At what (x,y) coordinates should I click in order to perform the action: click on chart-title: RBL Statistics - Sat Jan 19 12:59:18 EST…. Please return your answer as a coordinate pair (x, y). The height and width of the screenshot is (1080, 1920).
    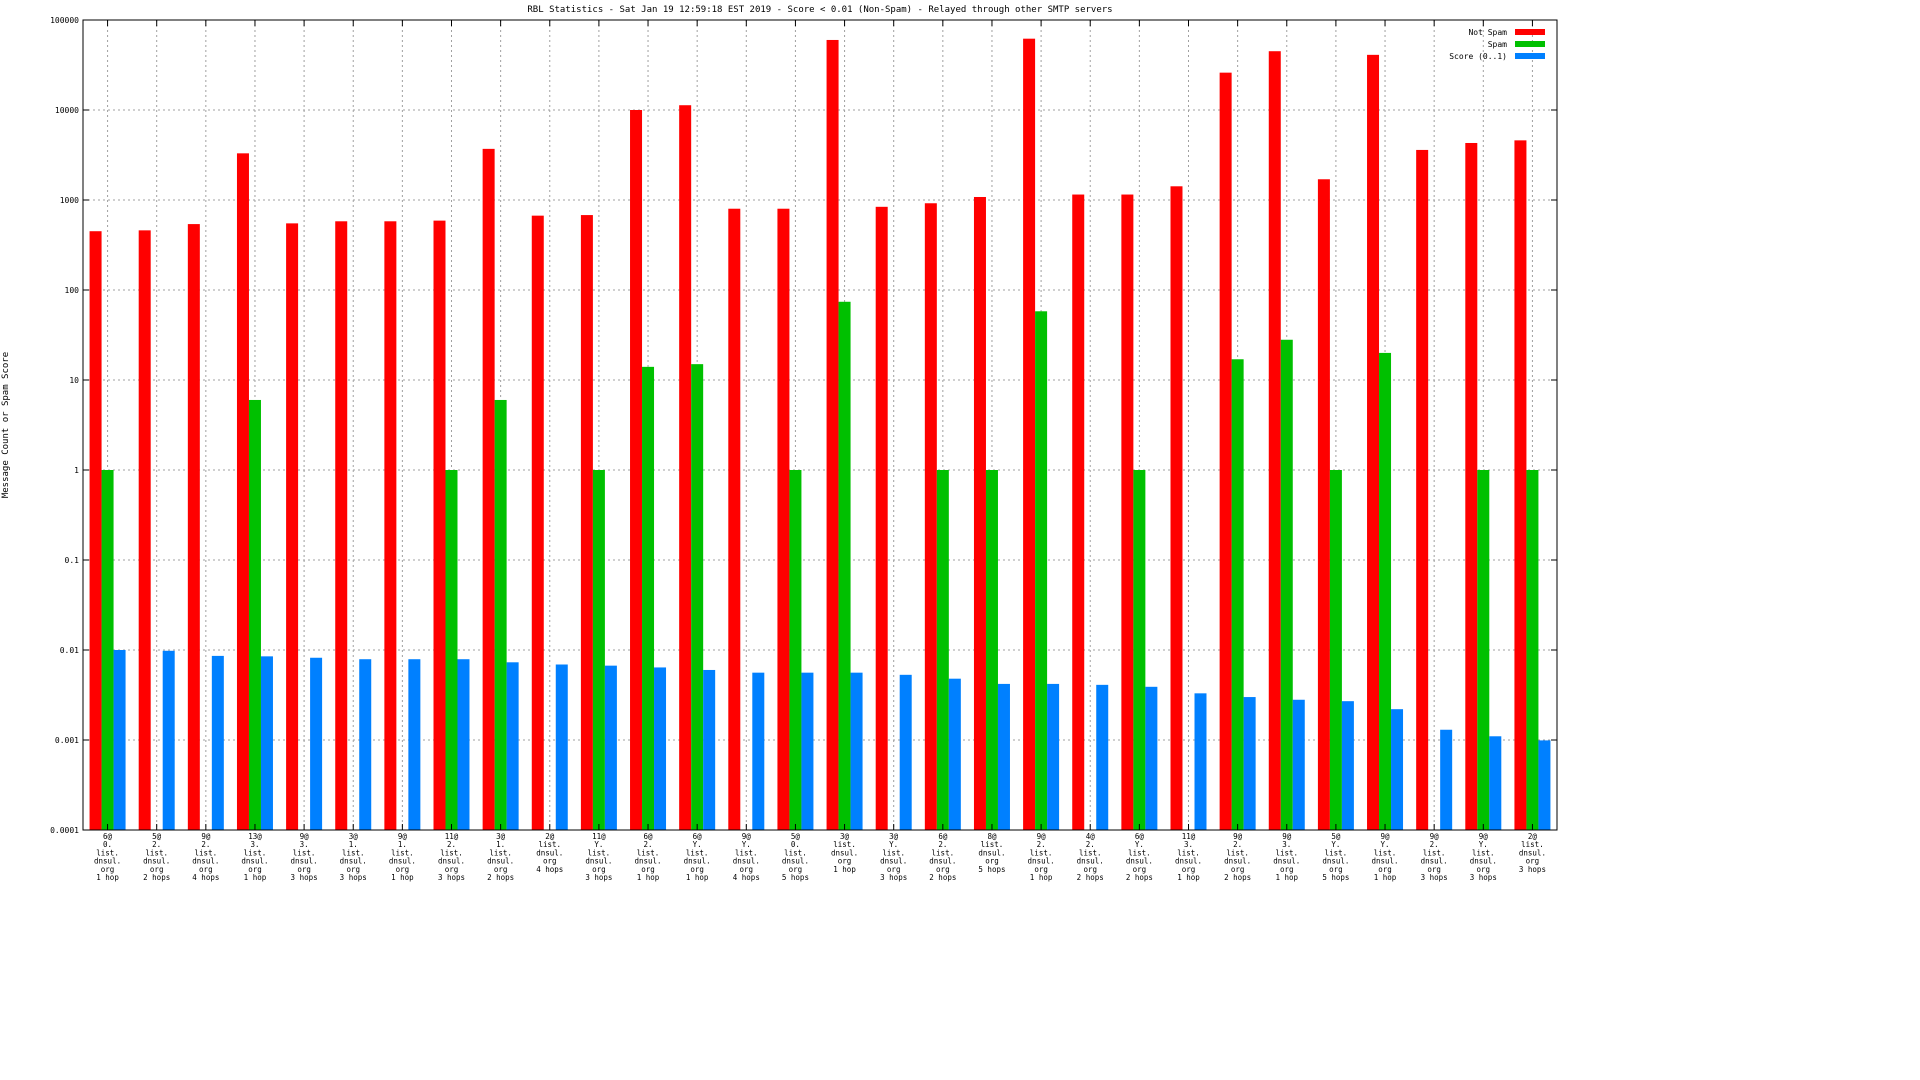
    Looking at the image, I should click on (819, 10).